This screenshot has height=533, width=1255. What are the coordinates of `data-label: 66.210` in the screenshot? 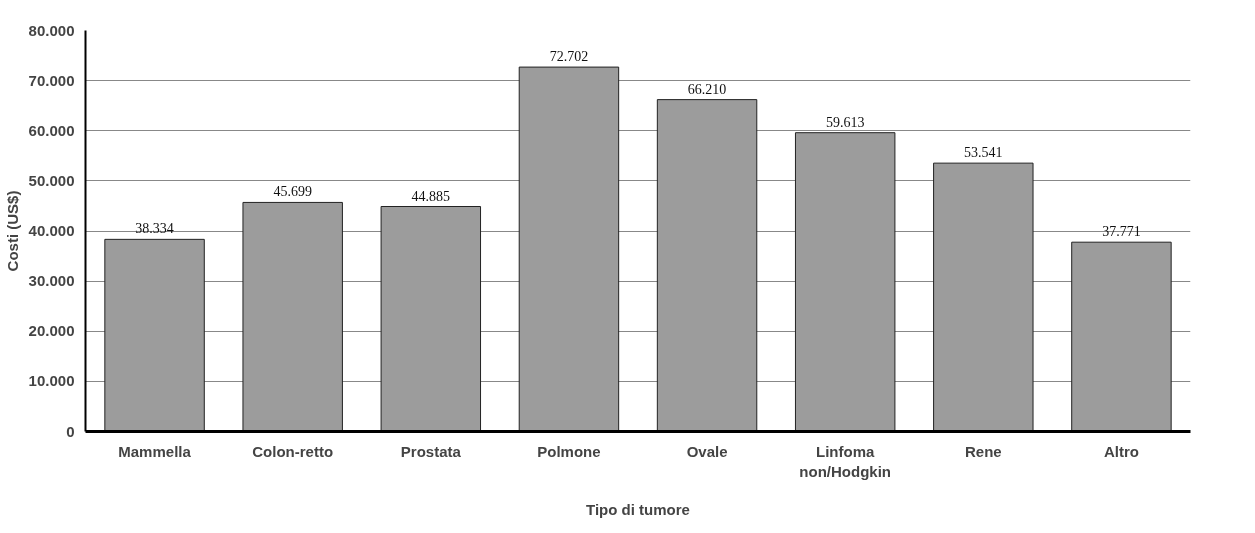 It's located at (707, 89).